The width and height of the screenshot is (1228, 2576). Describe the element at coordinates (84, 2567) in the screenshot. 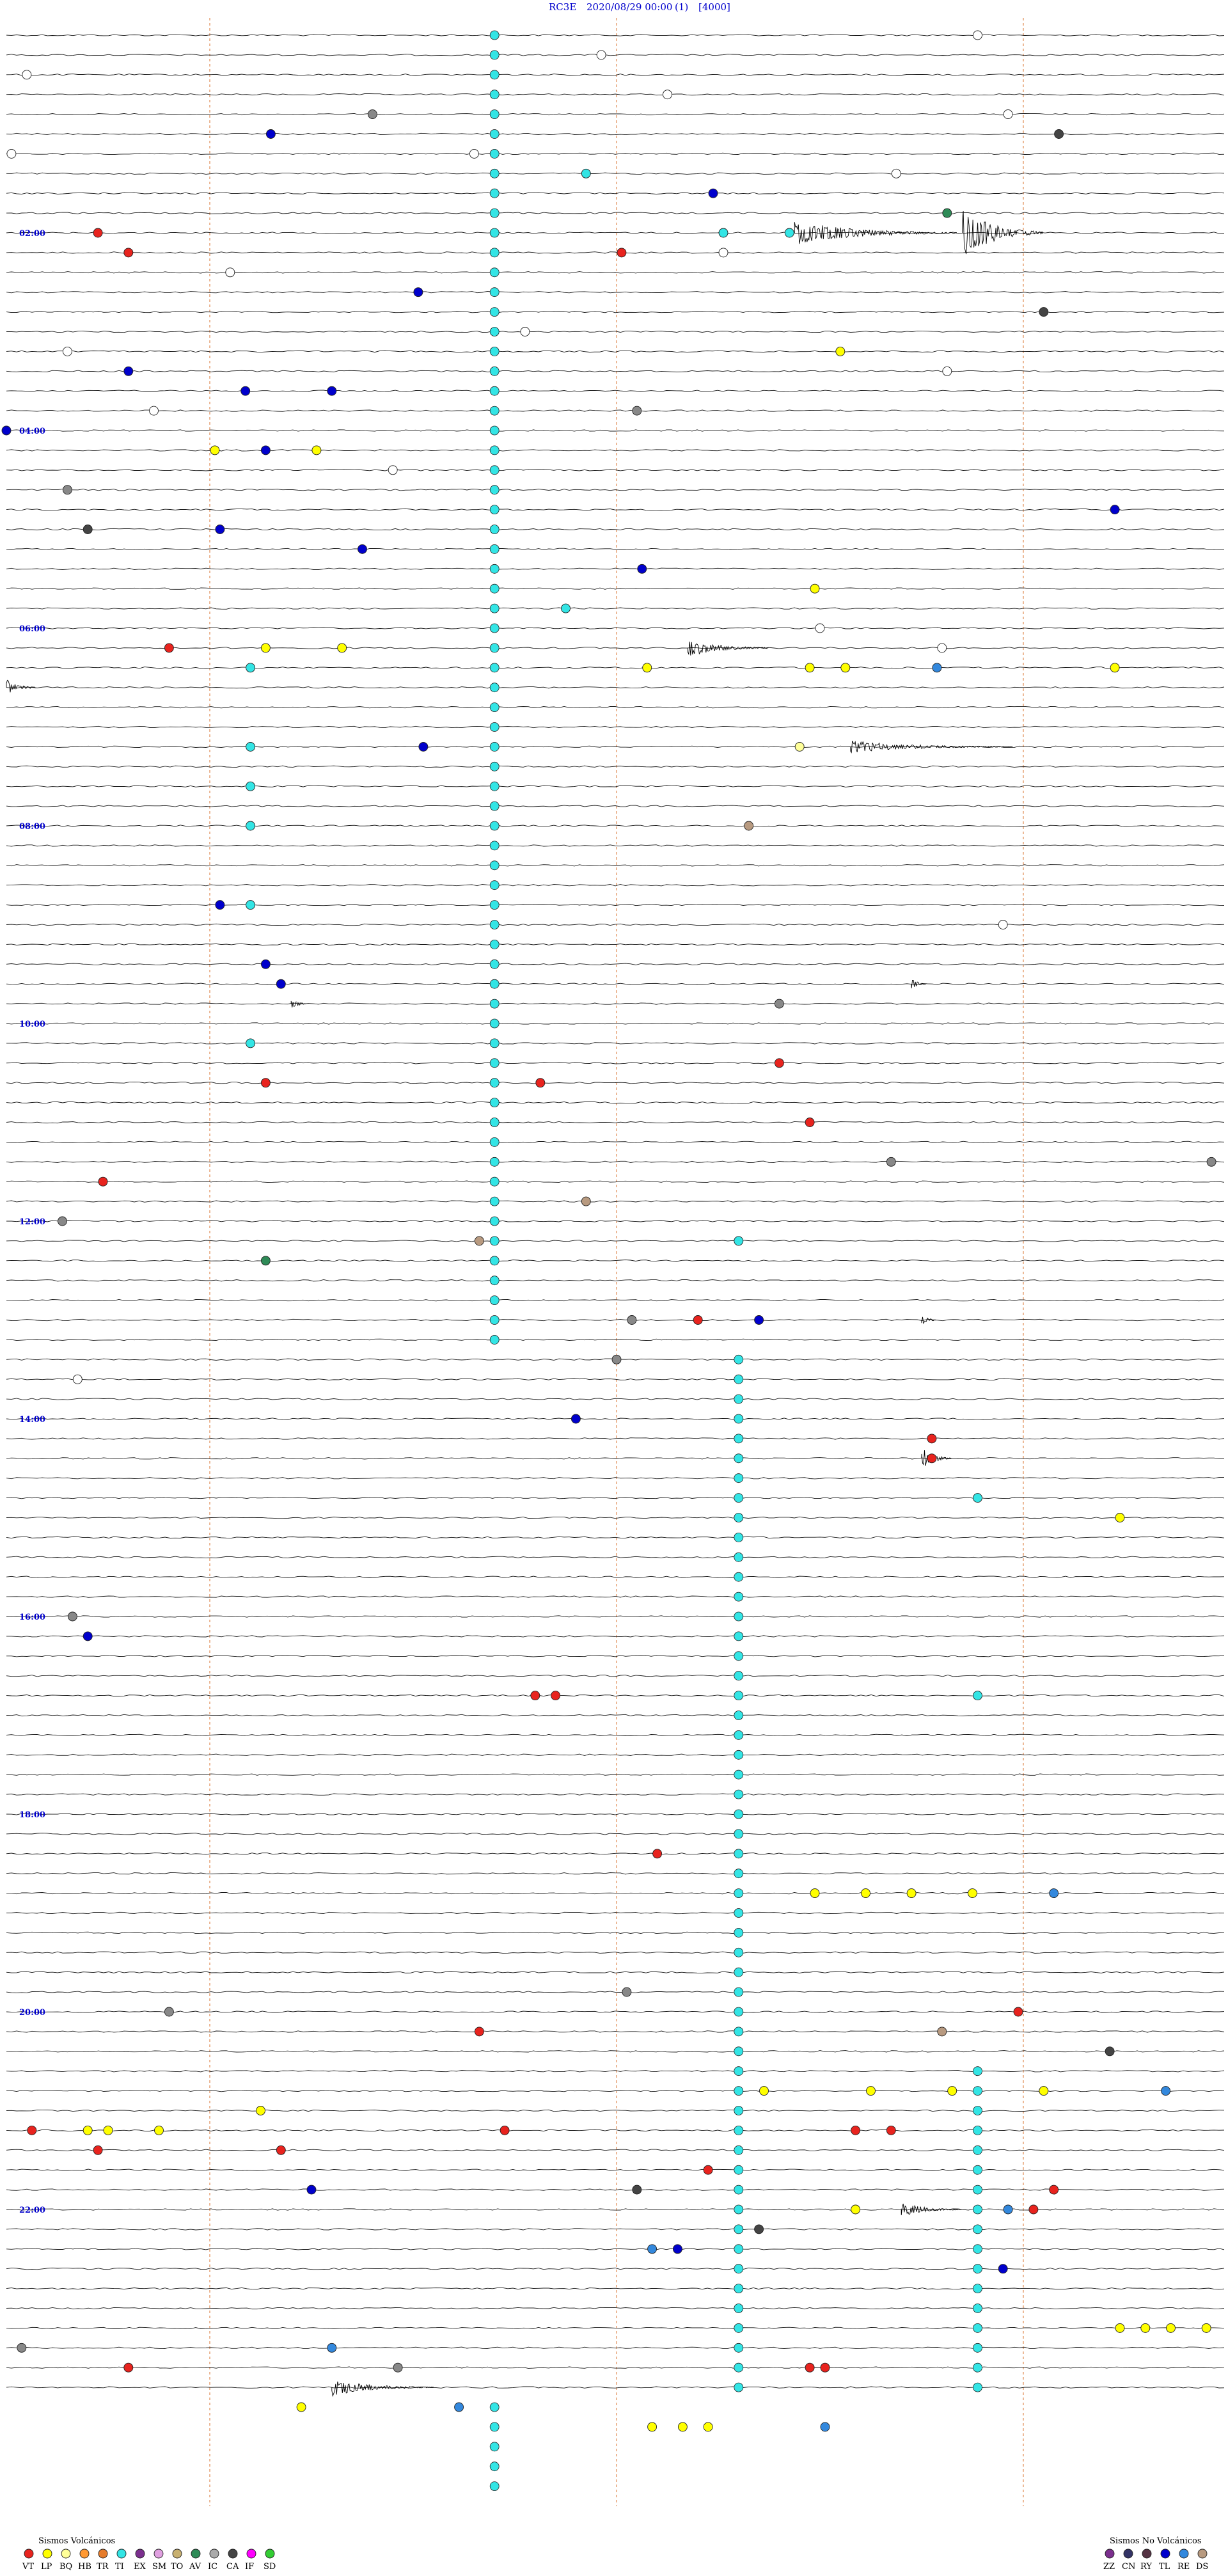

I see `legend-volcanic-label-hb: HB` at that location.